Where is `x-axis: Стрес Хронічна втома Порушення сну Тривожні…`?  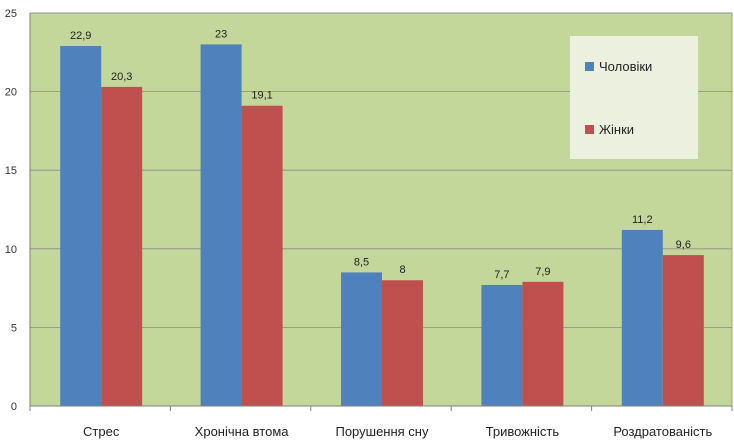
x-axis: Стрес Хронічна втома Порушення сну Тривожні… is located at coordinates (381, 422).